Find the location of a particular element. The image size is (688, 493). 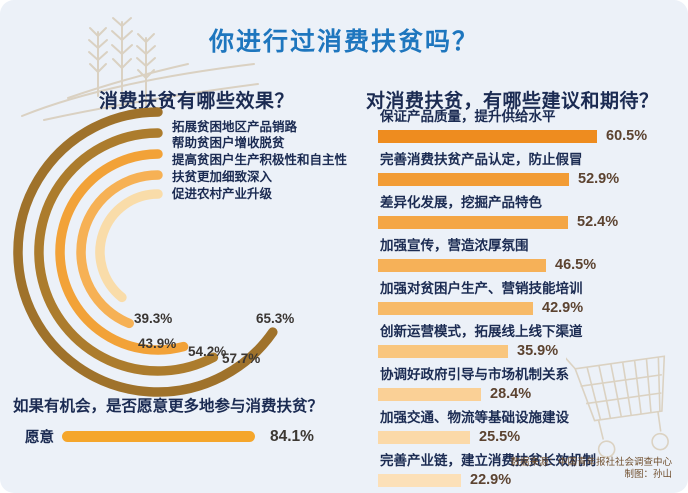

arc-category-label: 帮助贫困户增收脱贫 is located at coordinates (228, 143).